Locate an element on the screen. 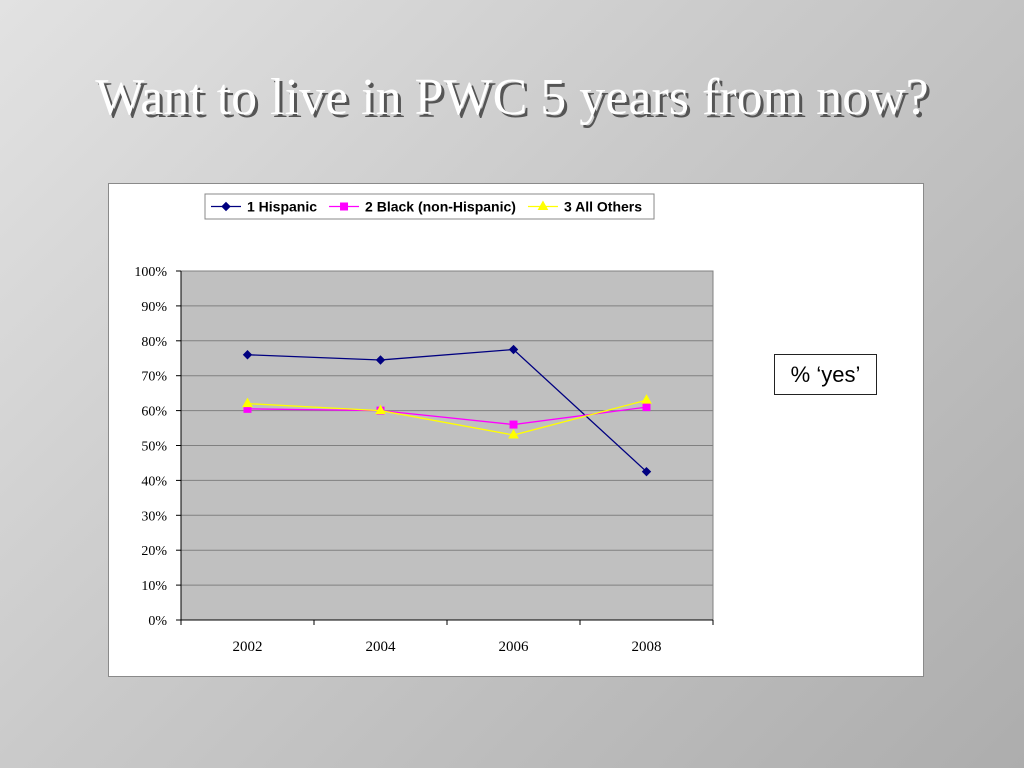 This screenshot has width=1024, height=768. legend-item-1: 1 Hispanic is located at coordinates (264, 207).